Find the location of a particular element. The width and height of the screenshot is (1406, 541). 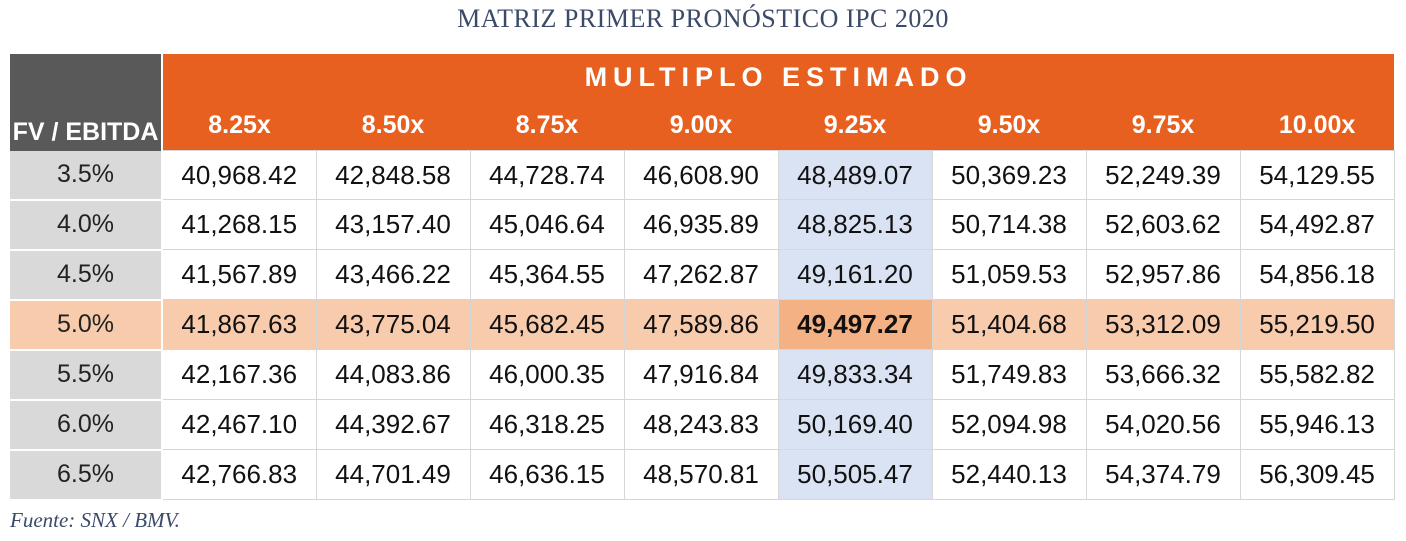

table-cell: 43,157.40 is located at coordinates (393, 224).